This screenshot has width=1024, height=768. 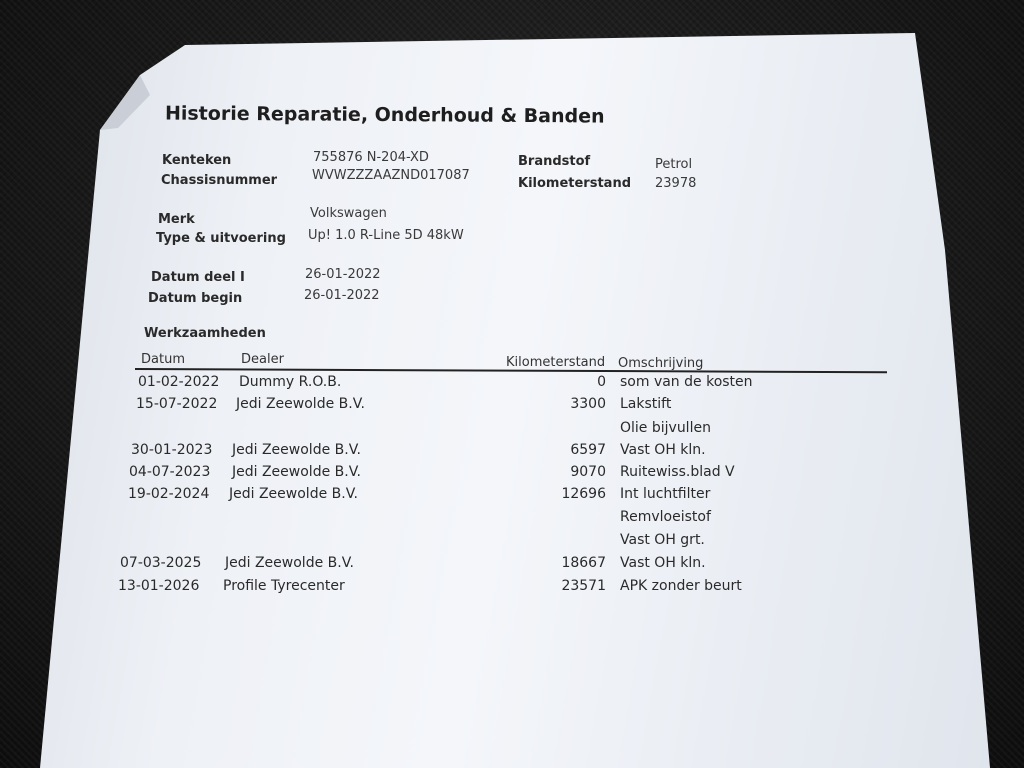 I want to click on cell-kilometerstand: 18667, so click(x=583, y=563).